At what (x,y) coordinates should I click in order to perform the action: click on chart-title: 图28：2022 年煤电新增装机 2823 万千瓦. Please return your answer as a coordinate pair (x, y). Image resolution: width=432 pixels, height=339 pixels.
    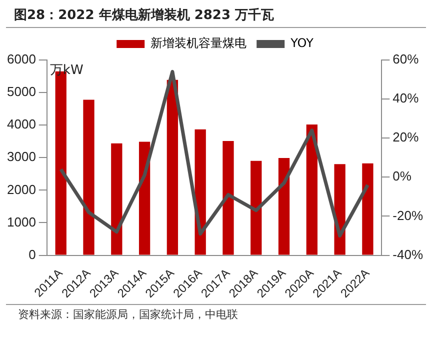
    Looking at the image, I should click on (216, 14).